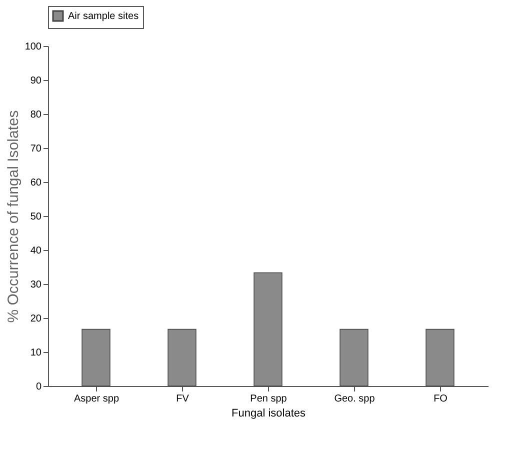 The width and height of the screenshot is (531, 458). I want to click on y-tick-label: 40, so click(36, 251).